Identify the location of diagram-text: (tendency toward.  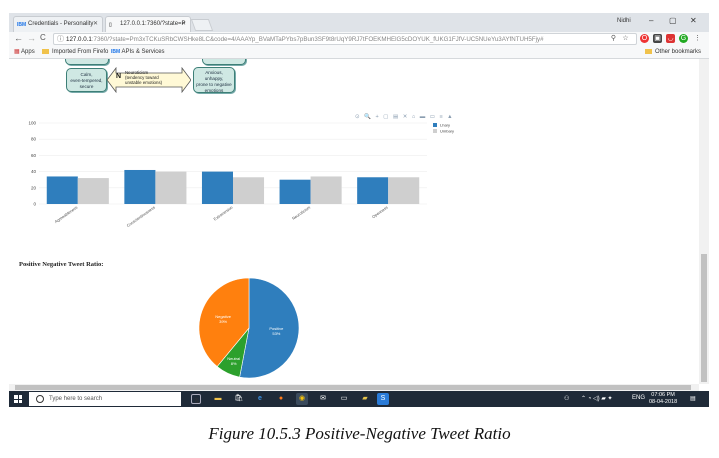
(142, 78).